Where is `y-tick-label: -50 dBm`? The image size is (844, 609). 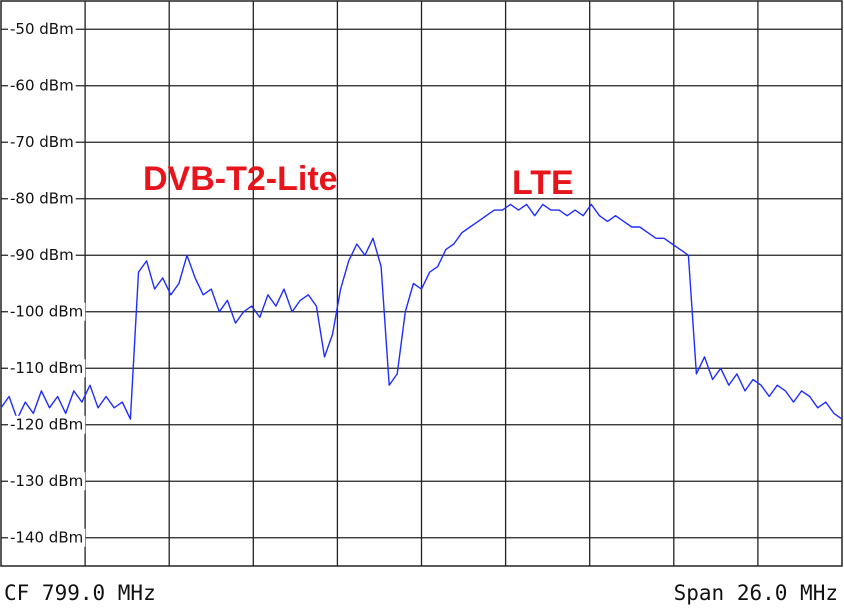
y-tick-label: -50 dBm is located at coordinates (42, 29).